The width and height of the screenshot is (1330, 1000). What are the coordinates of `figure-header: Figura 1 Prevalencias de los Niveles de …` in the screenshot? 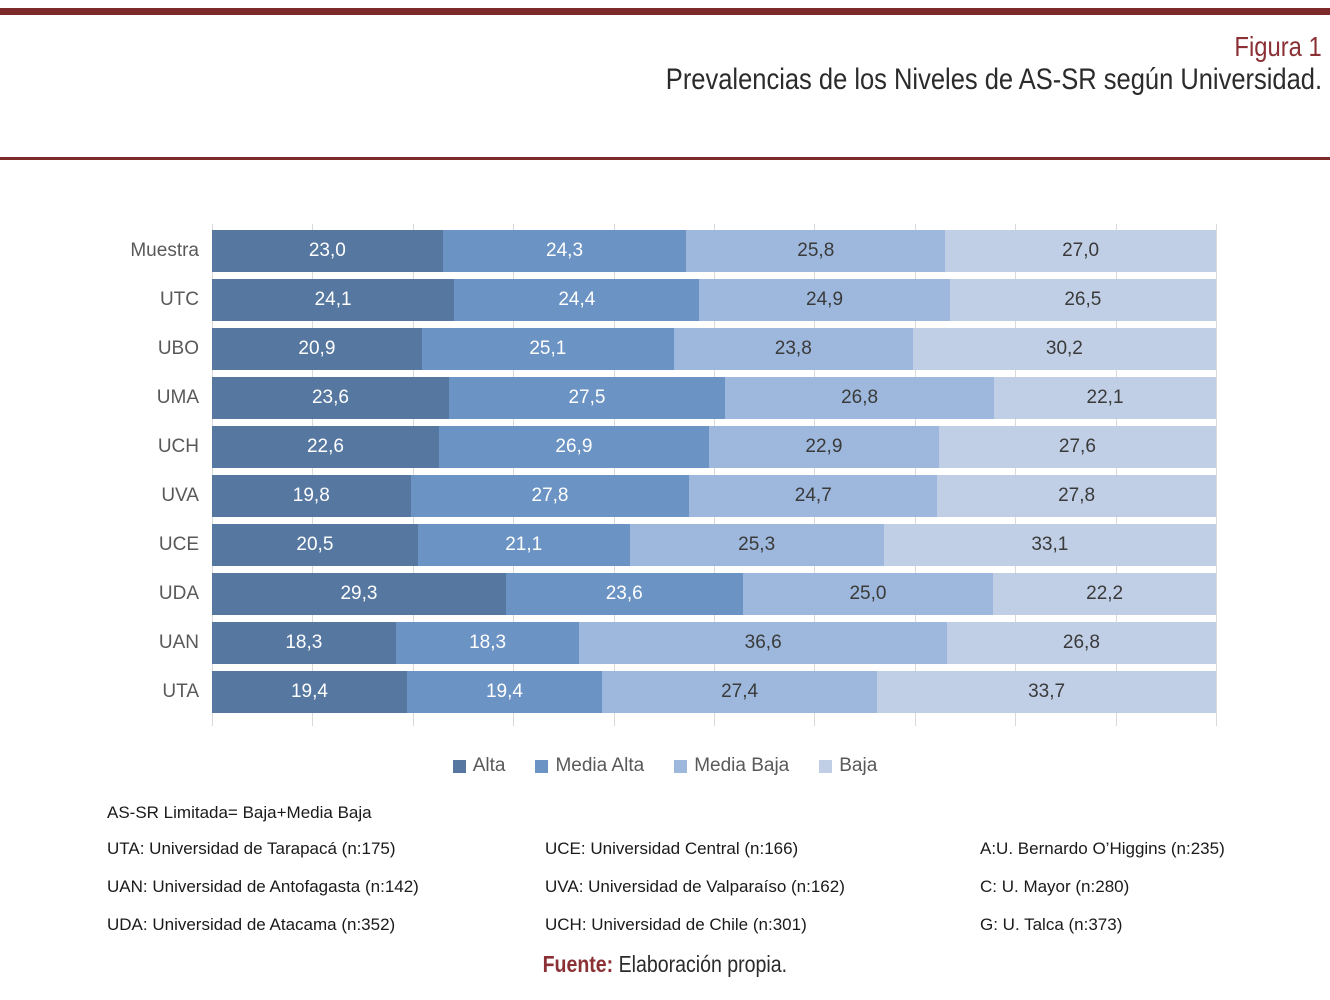 It's located at (665, 64).